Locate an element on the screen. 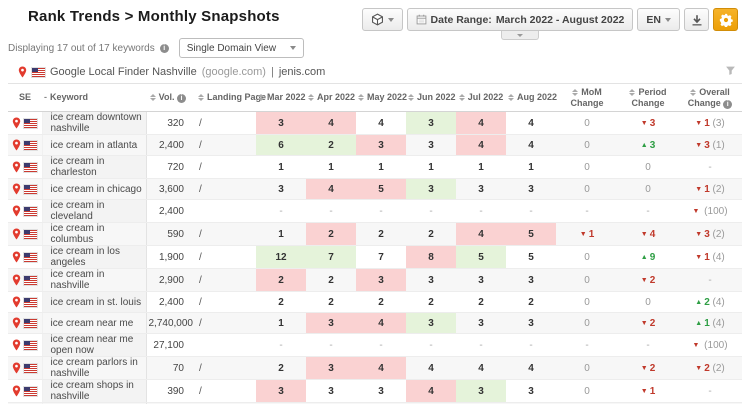  view-mode-select: Single Domain View is located at coordinates (241, 48).